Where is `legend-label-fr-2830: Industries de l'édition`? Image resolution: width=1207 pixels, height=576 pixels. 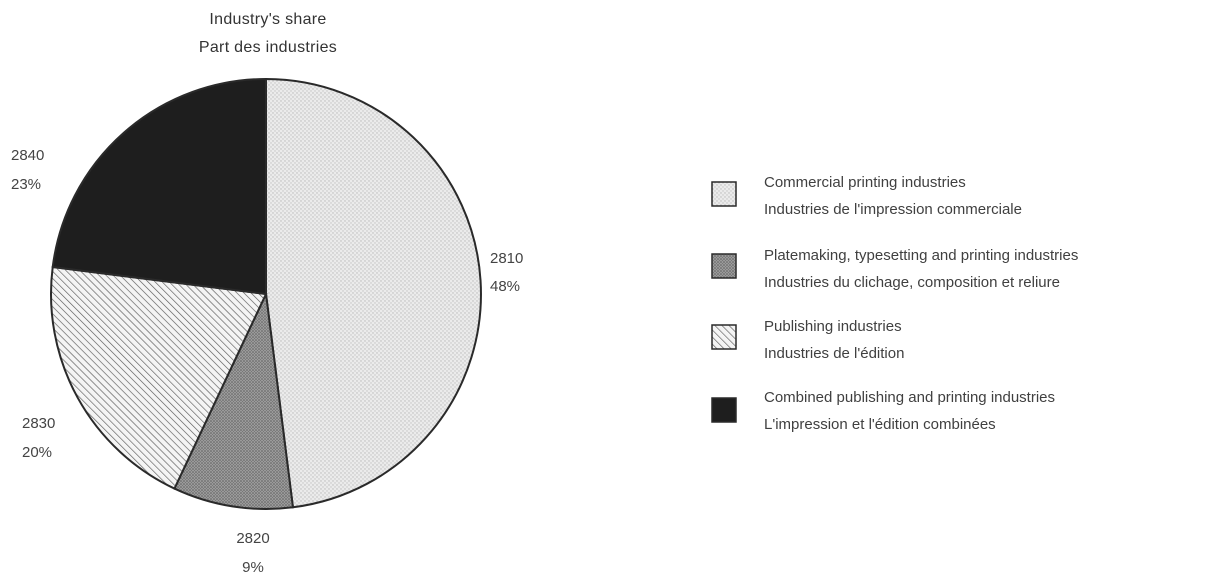
legend-label-fr-2830: Industries de l'édition is located at coordinates (834, 353).